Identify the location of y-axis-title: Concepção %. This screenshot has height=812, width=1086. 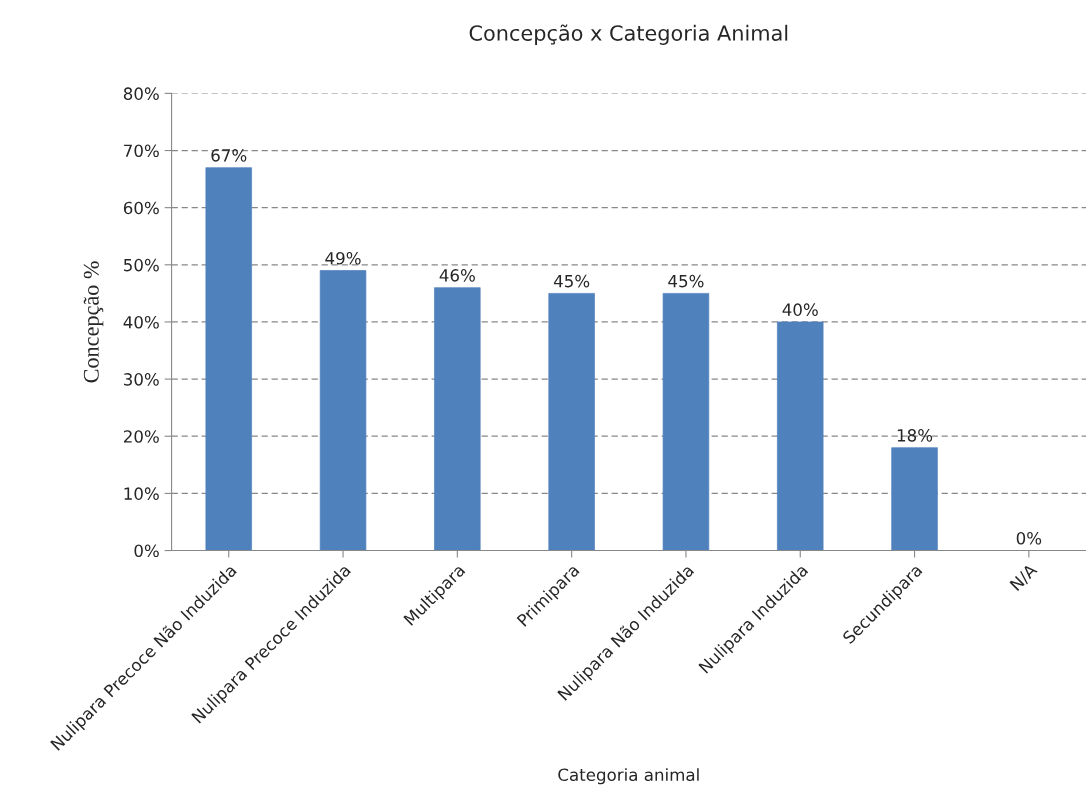
(93, 322).